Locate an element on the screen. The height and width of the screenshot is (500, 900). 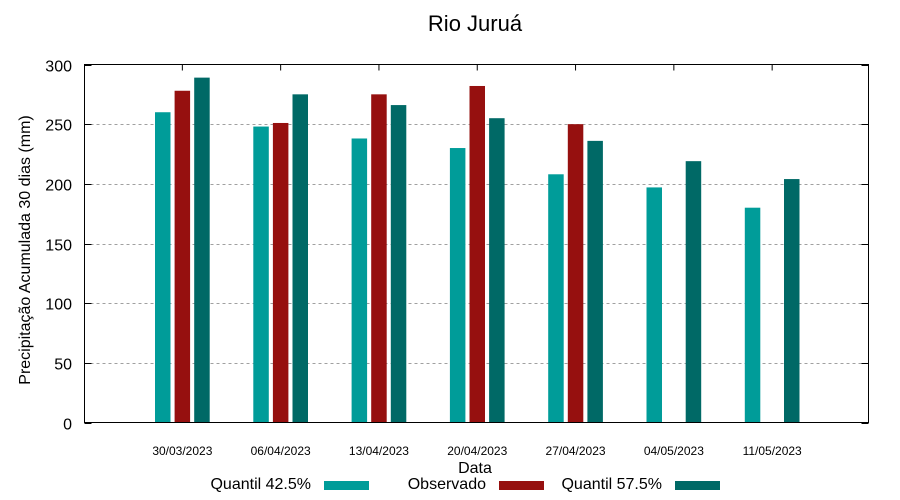
x-tick-label: 13/04/2023 is located at coordinates (379, 451).